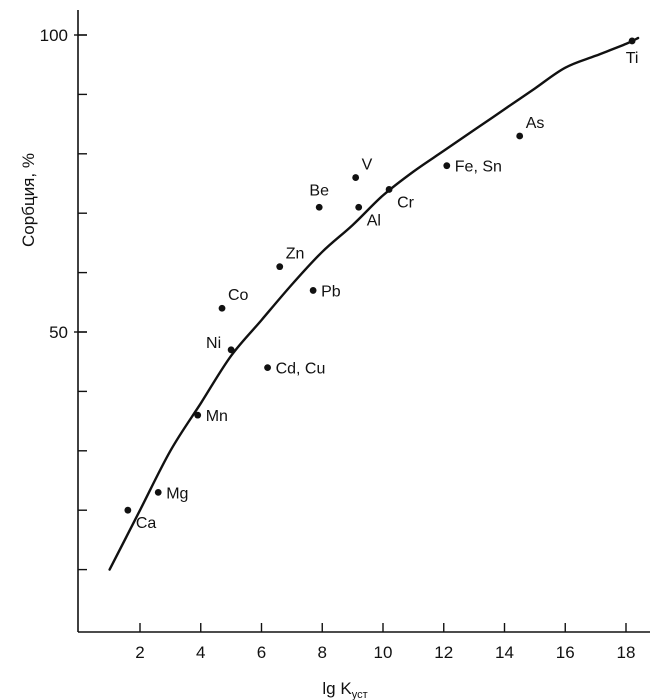 The width and height of the screenshot is (654, 700). Describe the element at coordinates (626, 652) in the screenshot. I see `x-tick-label: 18` at that location.